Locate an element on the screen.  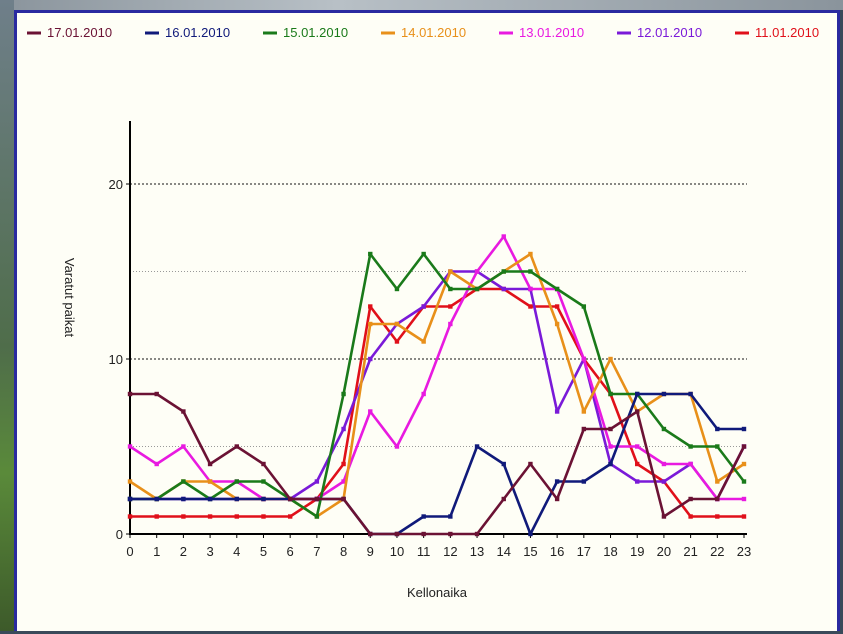
x-tick-label: 21 is located at coordinates (690, 551).